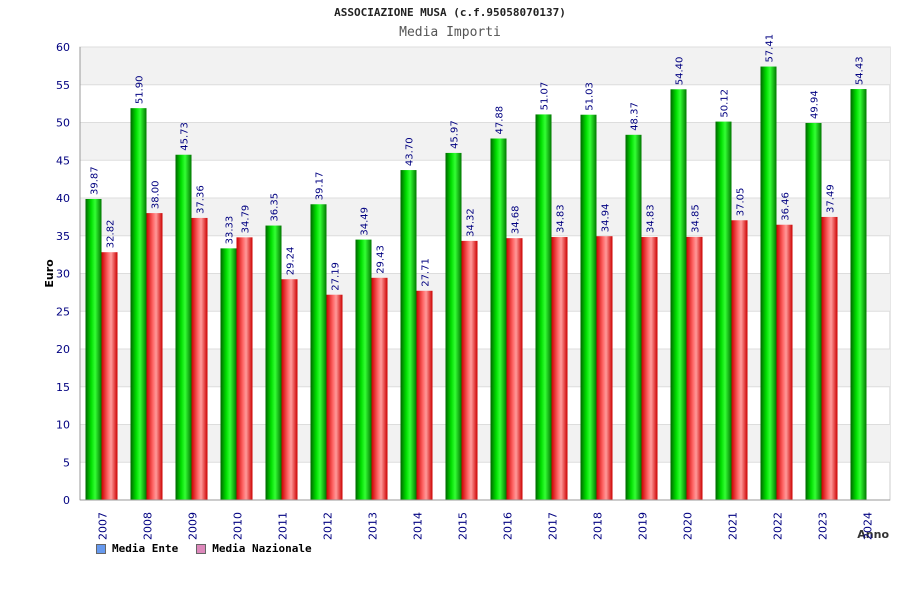  Describe the element at coordinates (63, 349) in the screenshot. I see `y-tick-label: 20` at that location.